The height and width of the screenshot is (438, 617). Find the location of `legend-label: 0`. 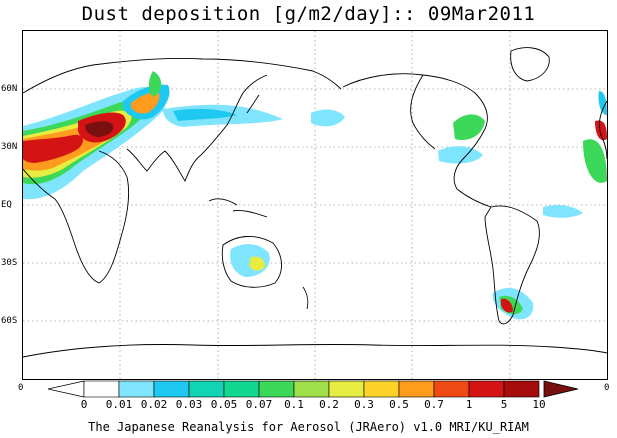

legend-label: 0 is located at coordinates (84, 404).